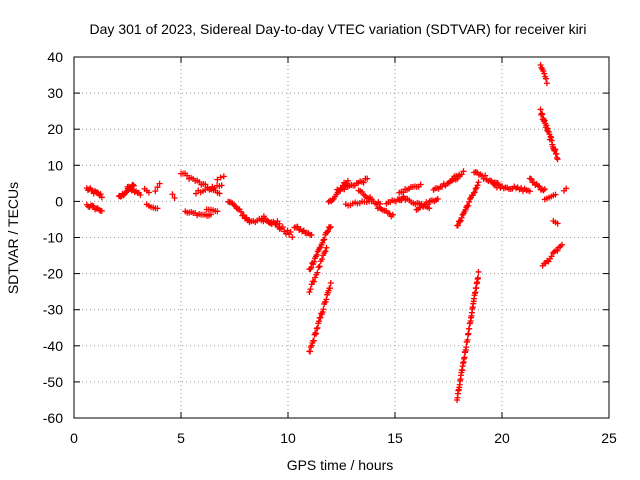  Describe the element at coordinates (53, 346) in the screenshot. I see `y-tick-label: -40` at that location.